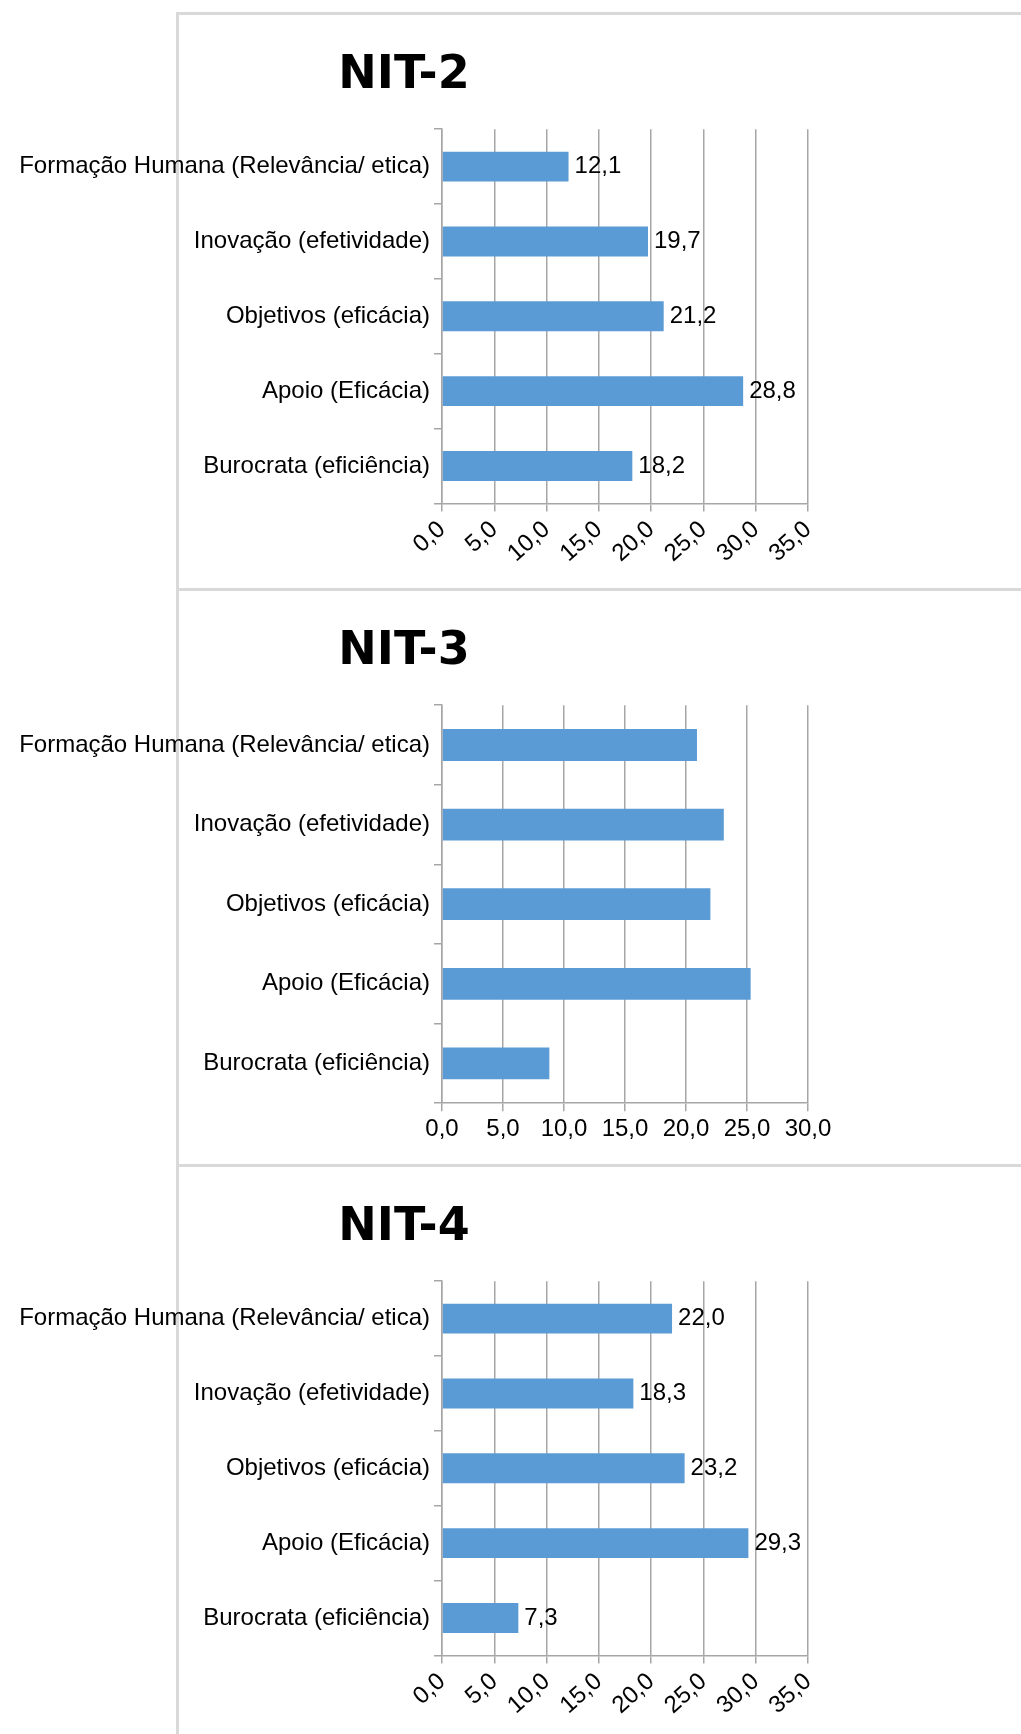 The image size is (1021, 1734). I want to click on chart-title: NIT-2, so click(404, 71).